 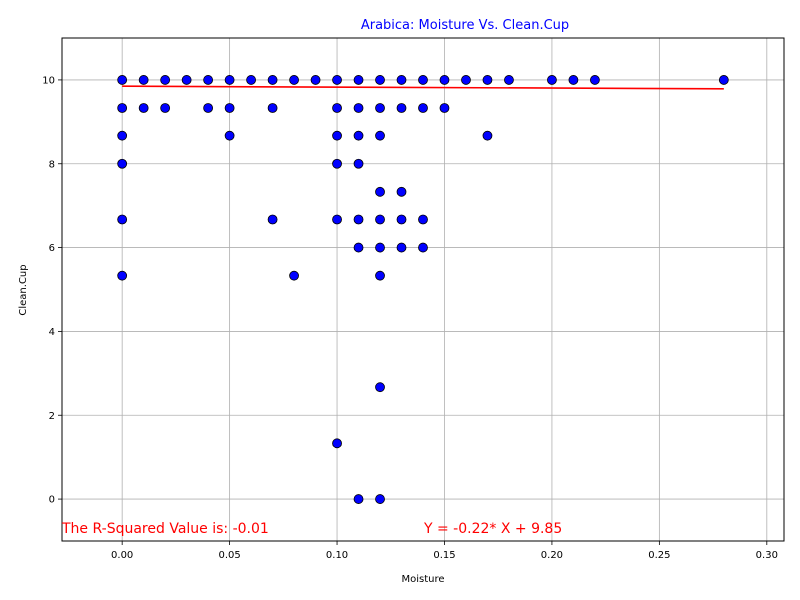 What do you see at coordinates (659, 555) in the screenshot?
I see `x-tick-label: 0.25` at bounding box center [659, 555].